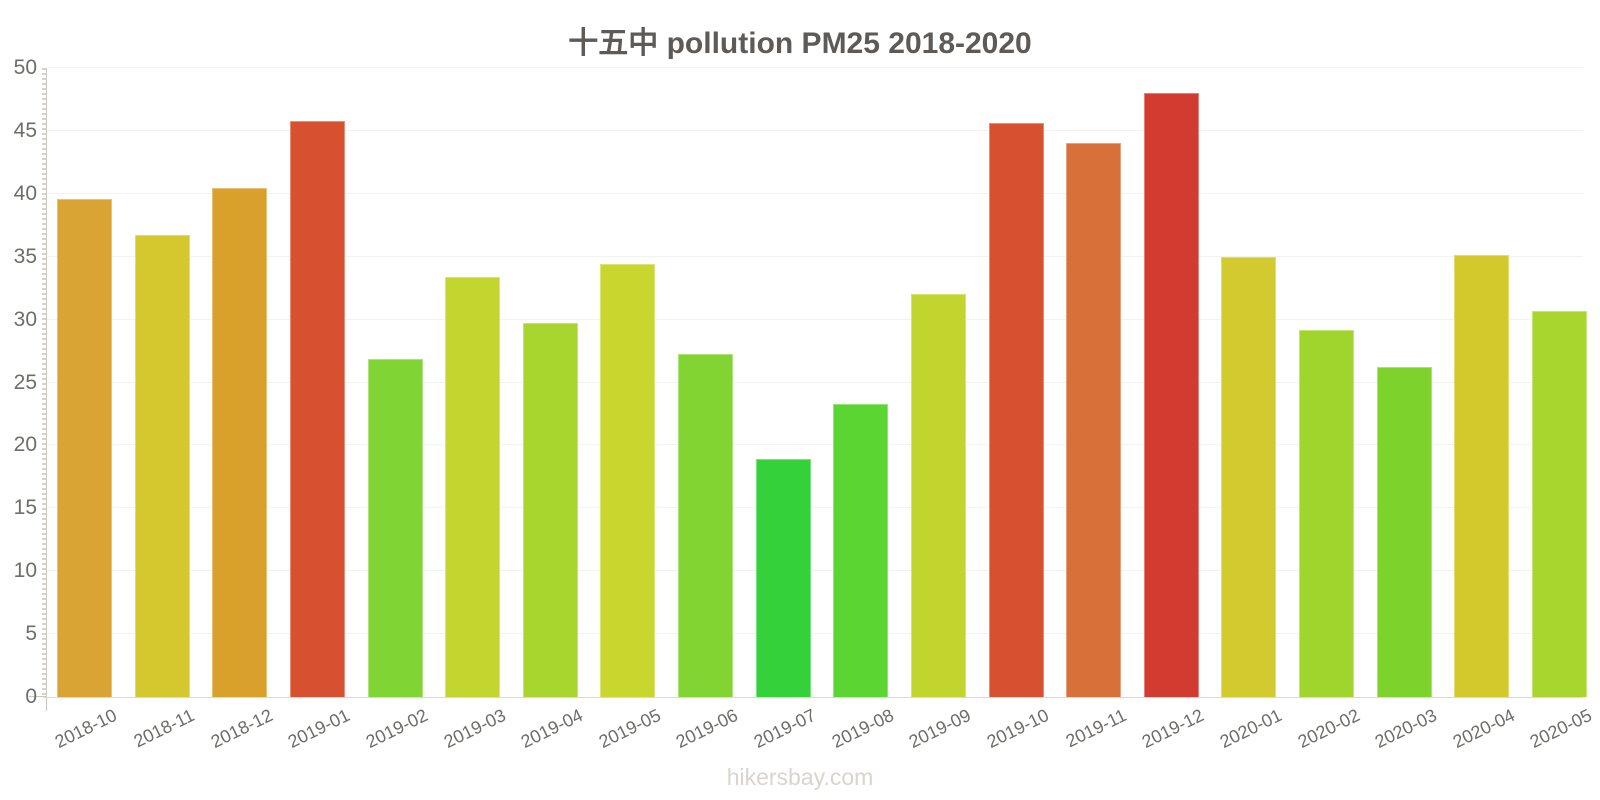  Describe the element at coordinates (241, 728) in the screenshot. I see `x-tick-label-2018-12: 2018-12` at that location.